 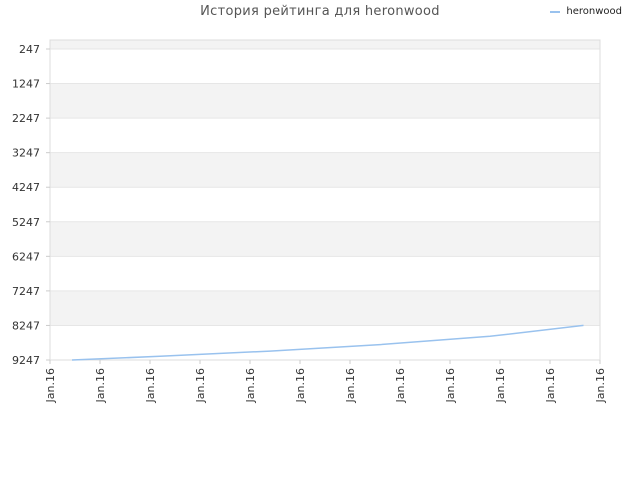 I want to click on y-tick-label: 8247, so click(x=26, y=325).